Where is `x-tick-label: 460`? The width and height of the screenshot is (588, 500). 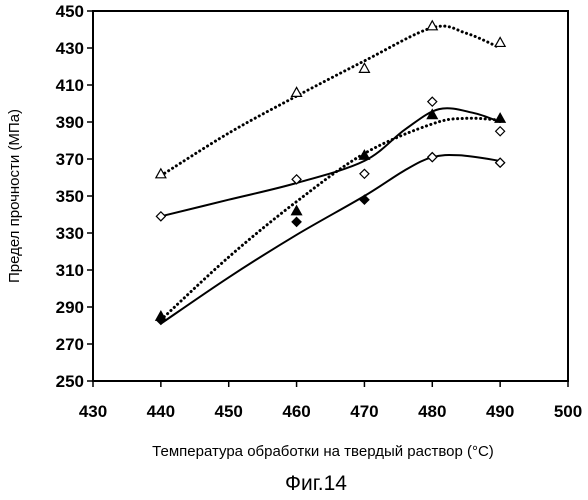
x-tick-label: 460 is located at coordinates (296, 411).